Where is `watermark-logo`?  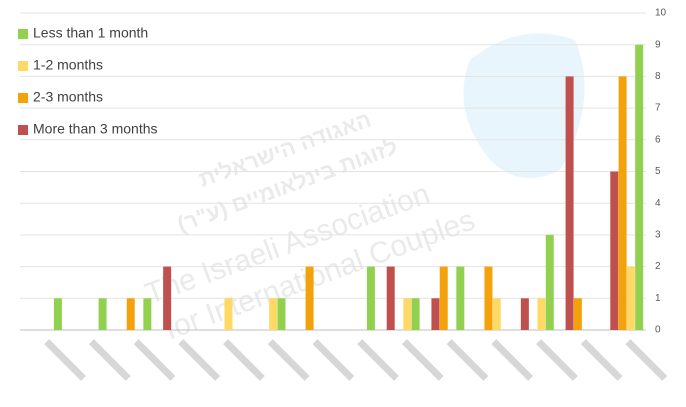 watermark-logo is located at coordinates (524, 106).